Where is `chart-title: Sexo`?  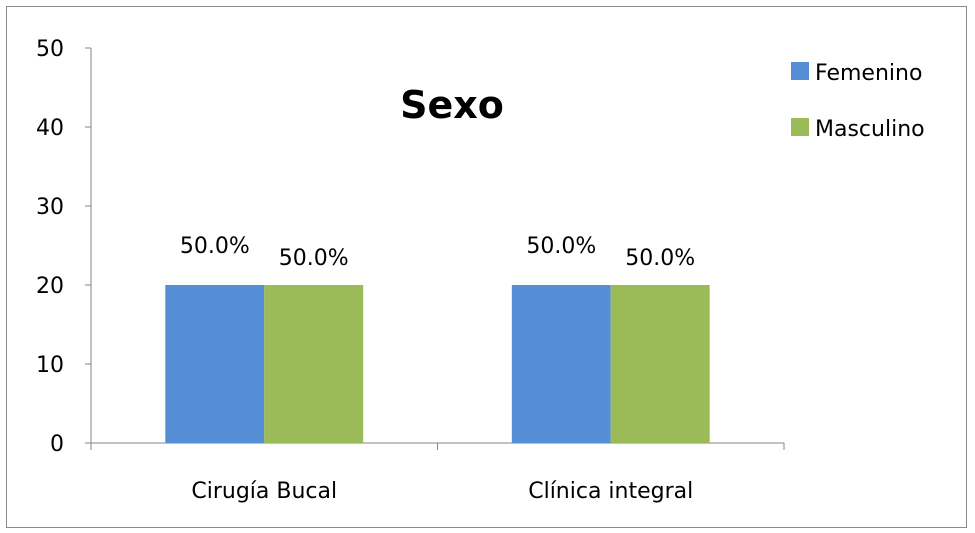 chart-title: Sexo is located at coordinates (452, 105).